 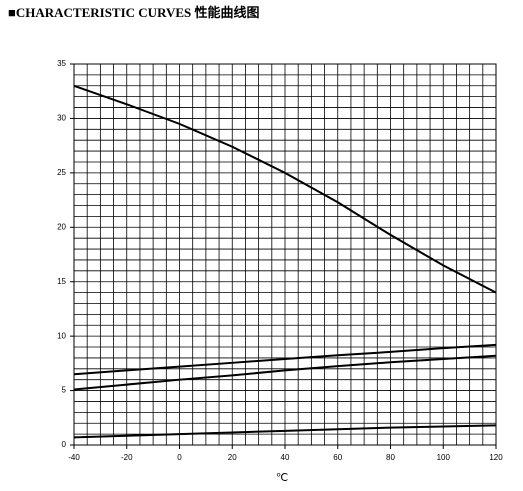 I want to click on x-tick-label: -40, so click(x=74, y=457).